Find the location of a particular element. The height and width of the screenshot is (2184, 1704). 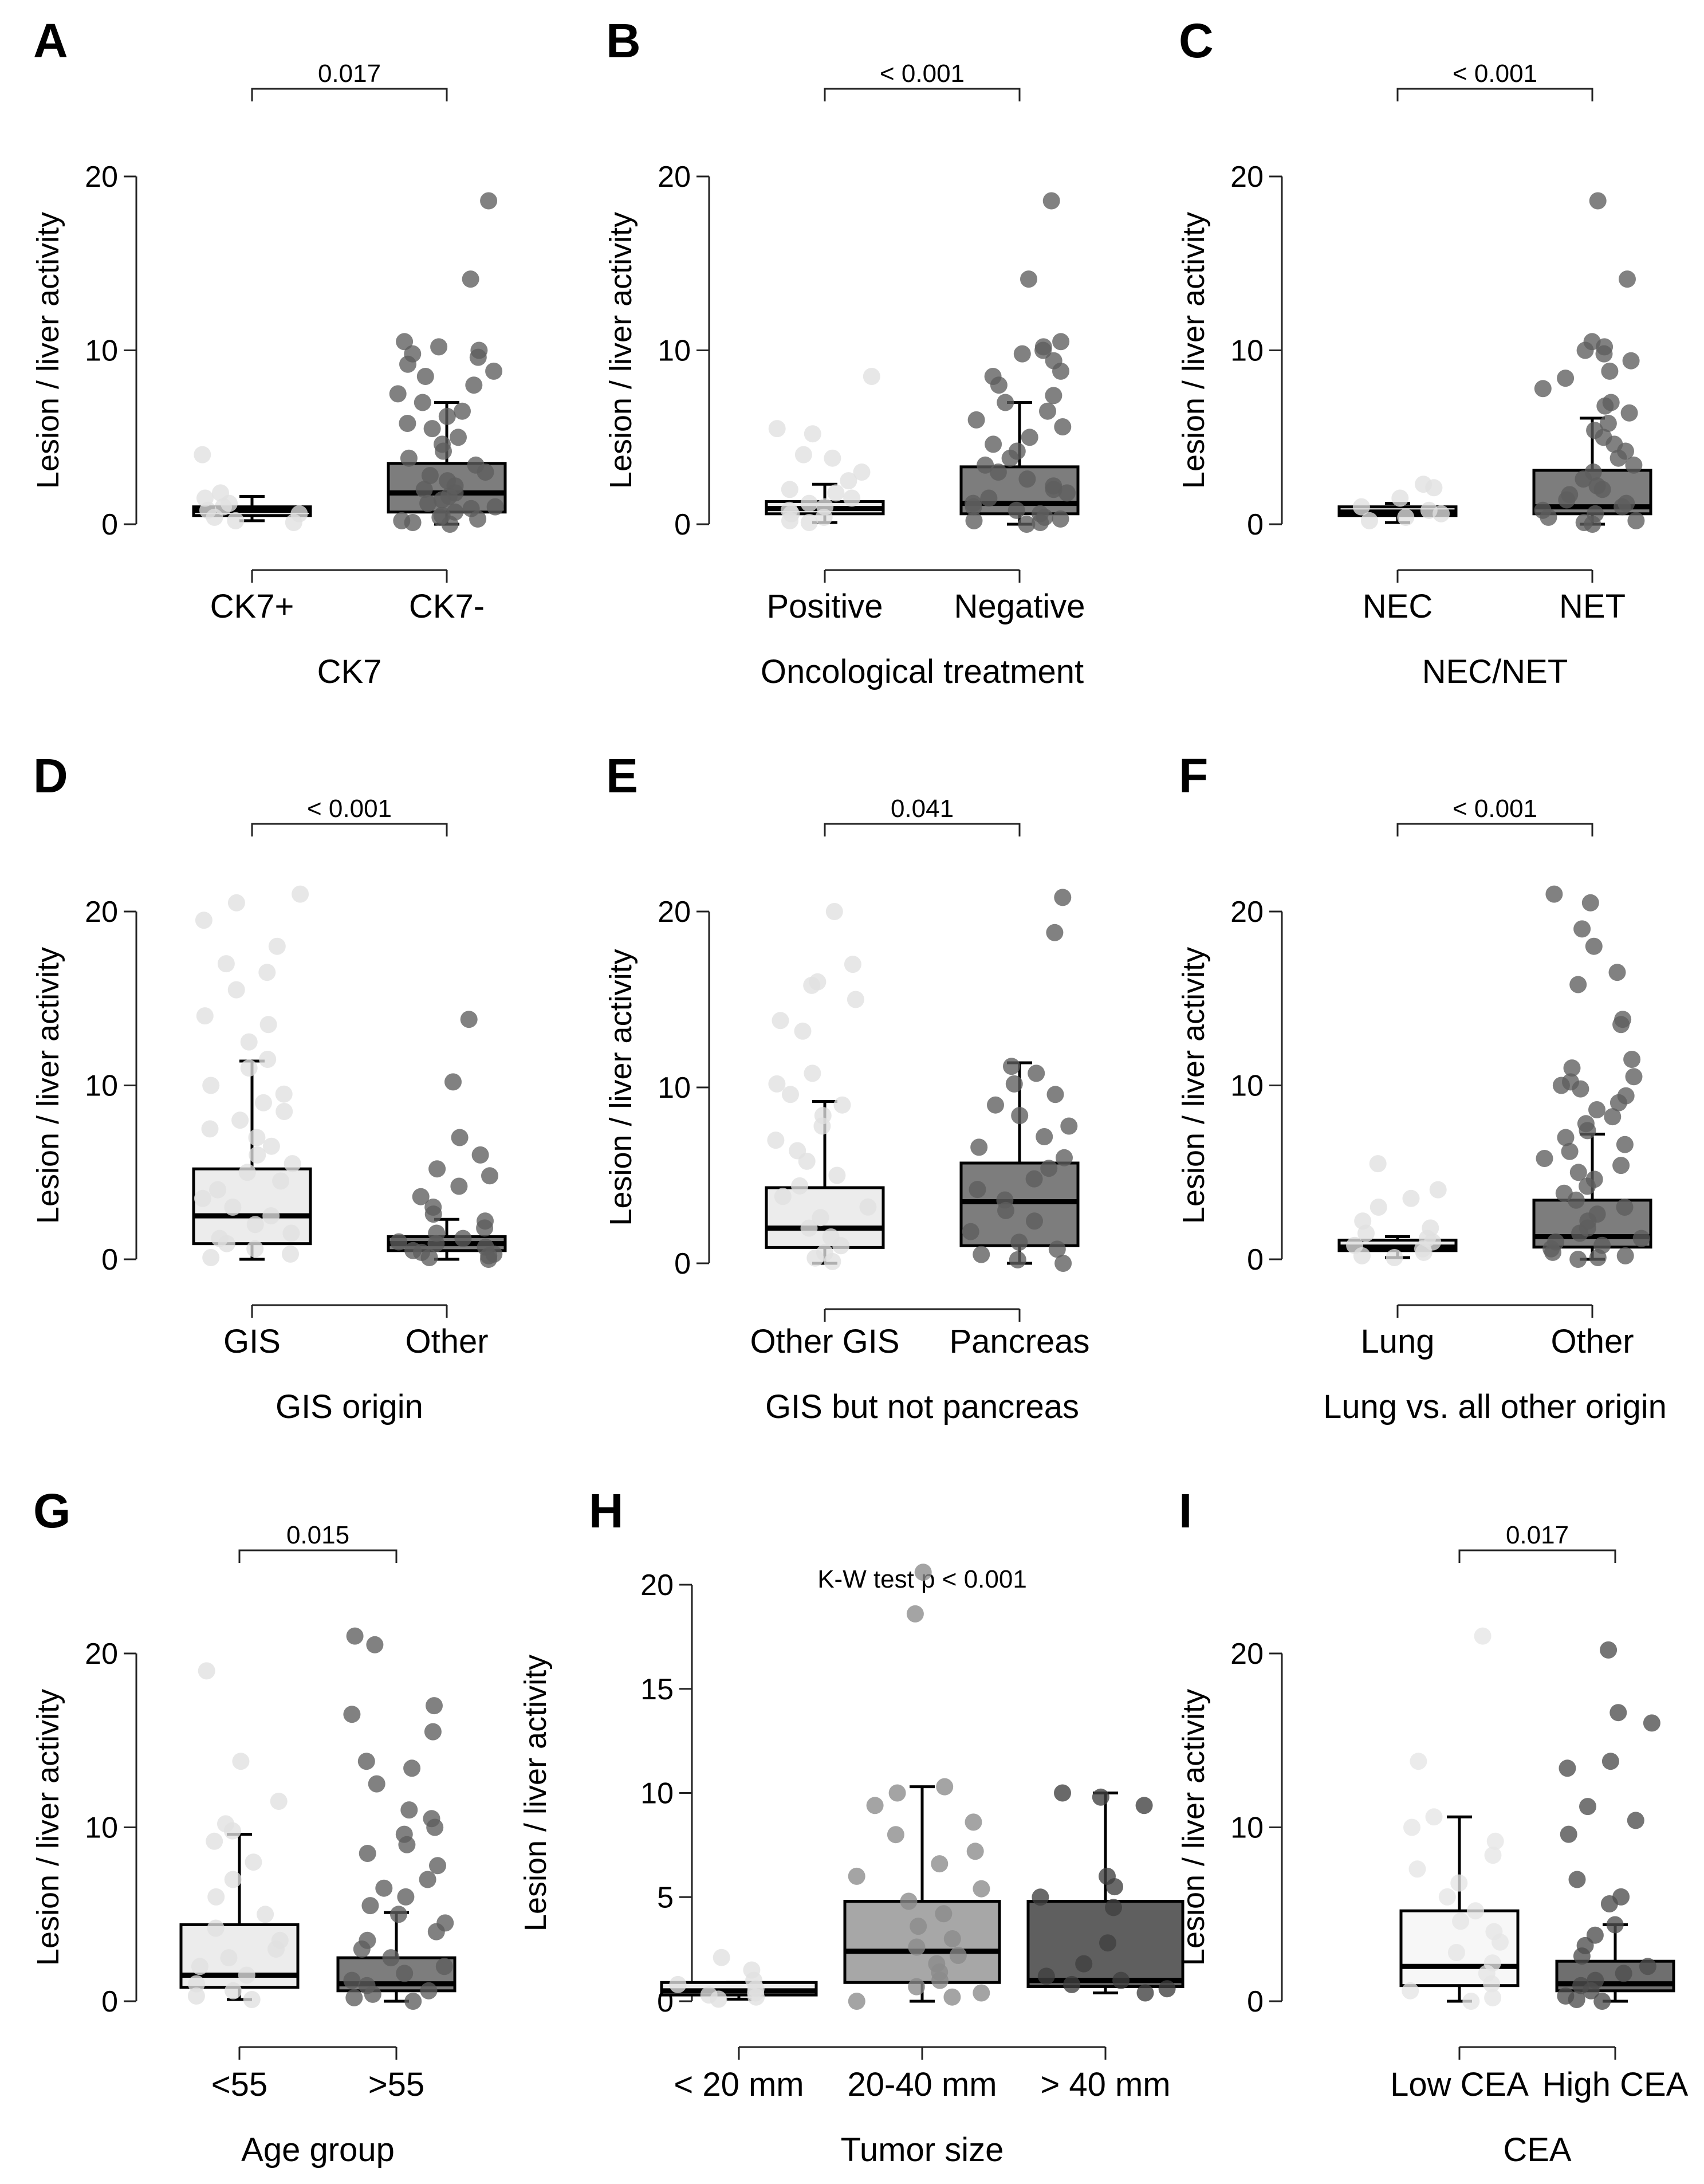

category-label: NEC is located at coordinates (1398, 606).